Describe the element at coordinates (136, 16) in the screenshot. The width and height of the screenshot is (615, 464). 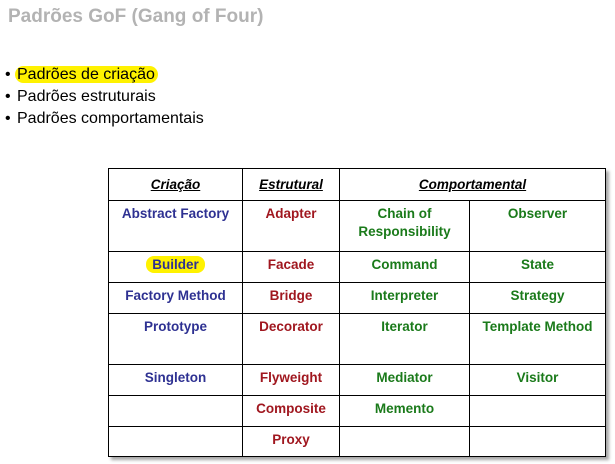
I see `slide-title: Padrões GoF (Gang of Four)` at that location.